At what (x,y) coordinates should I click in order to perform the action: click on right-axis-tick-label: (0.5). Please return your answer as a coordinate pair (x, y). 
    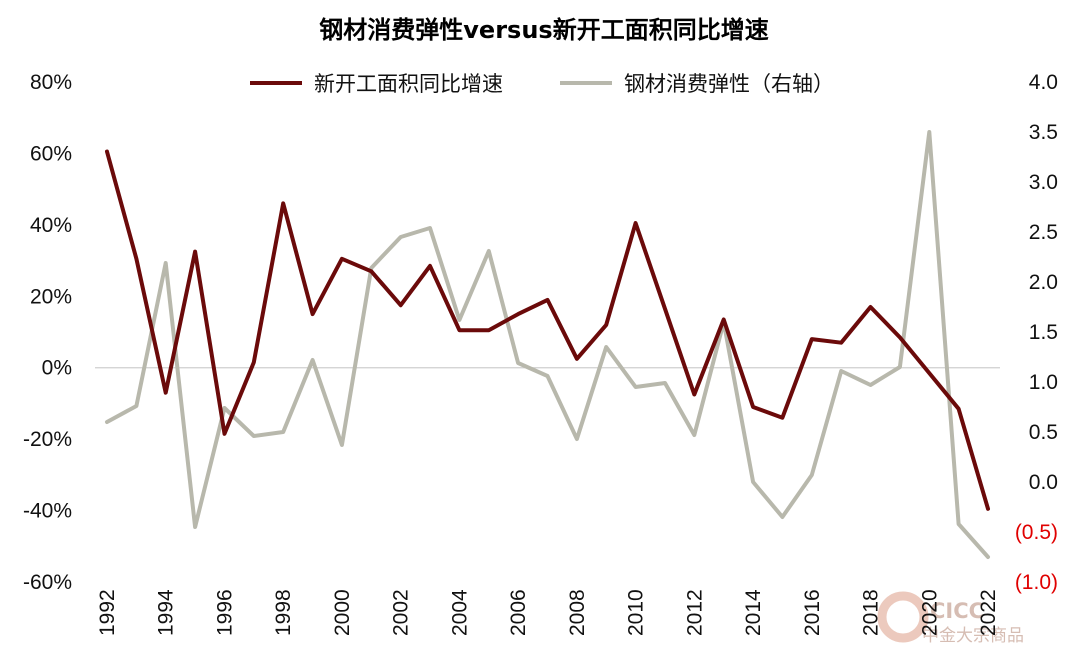
    Looking at the image, I should click on (1036, 532).